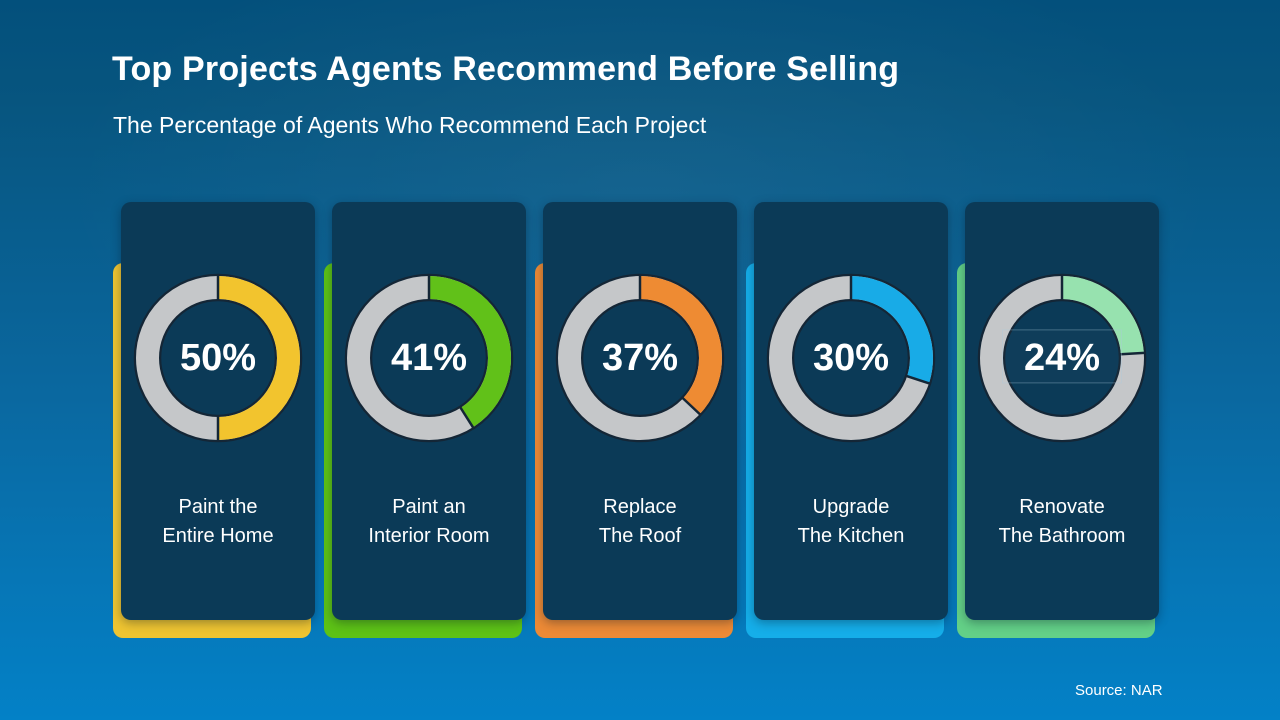  I want to click on card-body: 37% Replace The Roof, so click(640, 411).